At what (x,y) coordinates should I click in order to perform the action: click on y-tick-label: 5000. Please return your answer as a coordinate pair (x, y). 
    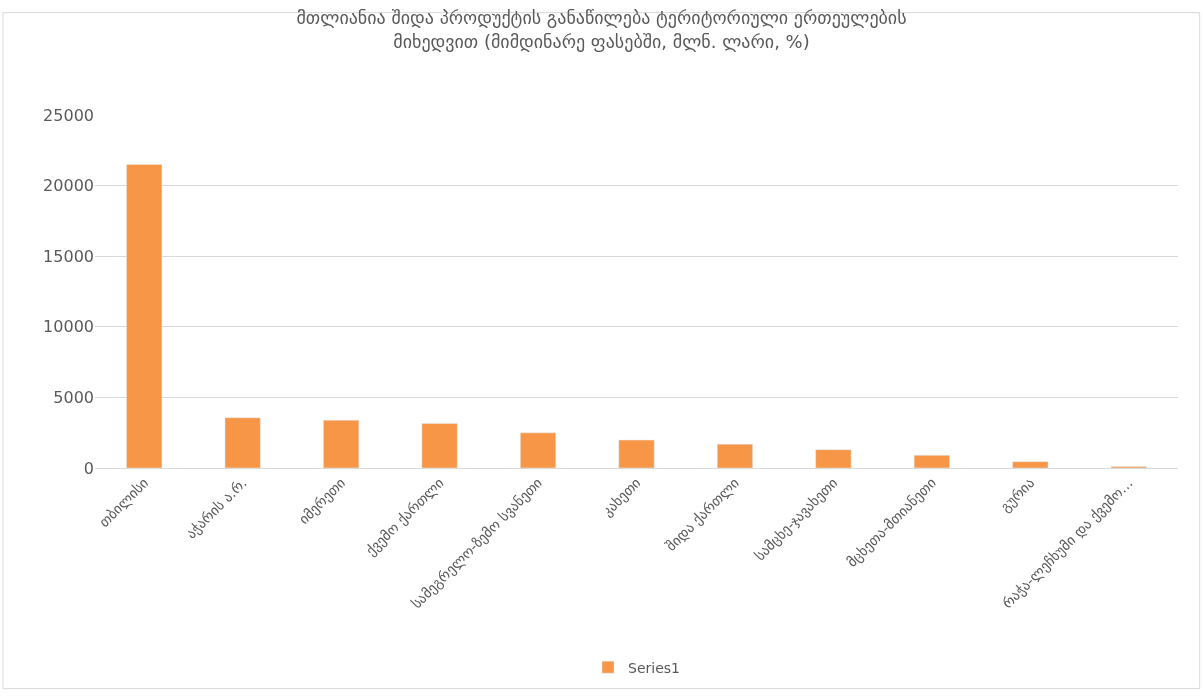
    Looking at the image, I should click on (73, 397).